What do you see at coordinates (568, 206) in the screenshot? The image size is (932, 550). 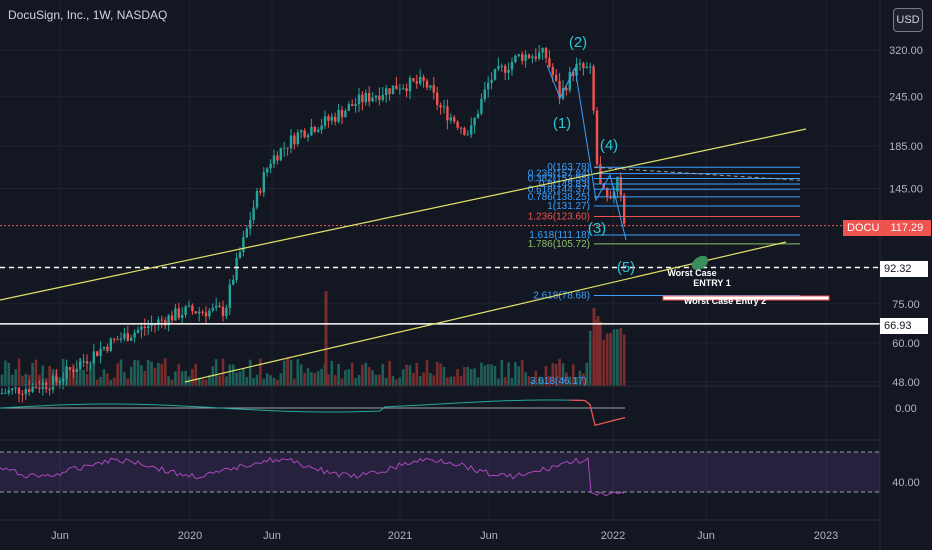 I see `fib-label: 1(131.27)` at bounding box center [568, 206].